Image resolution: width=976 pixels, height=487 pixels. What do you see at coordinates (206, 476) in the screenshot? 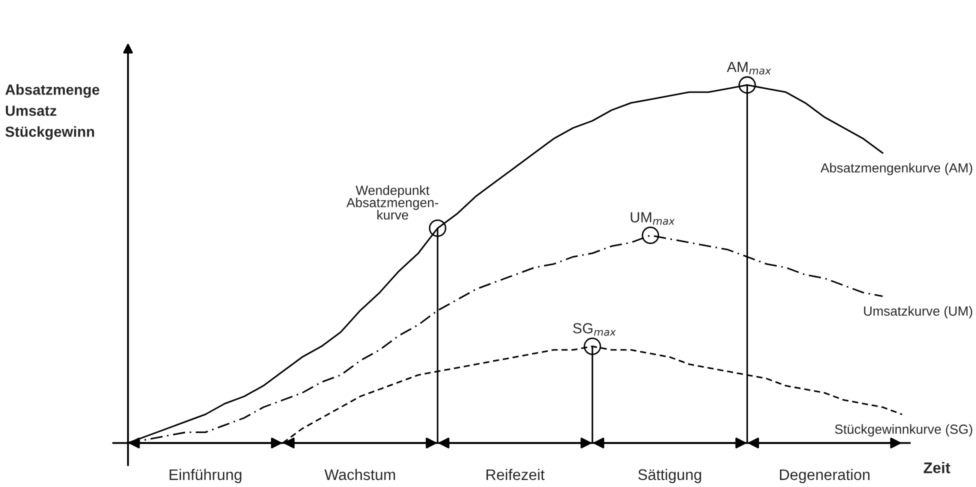
I see `text: Einführung` at bounding box center [206, 476].